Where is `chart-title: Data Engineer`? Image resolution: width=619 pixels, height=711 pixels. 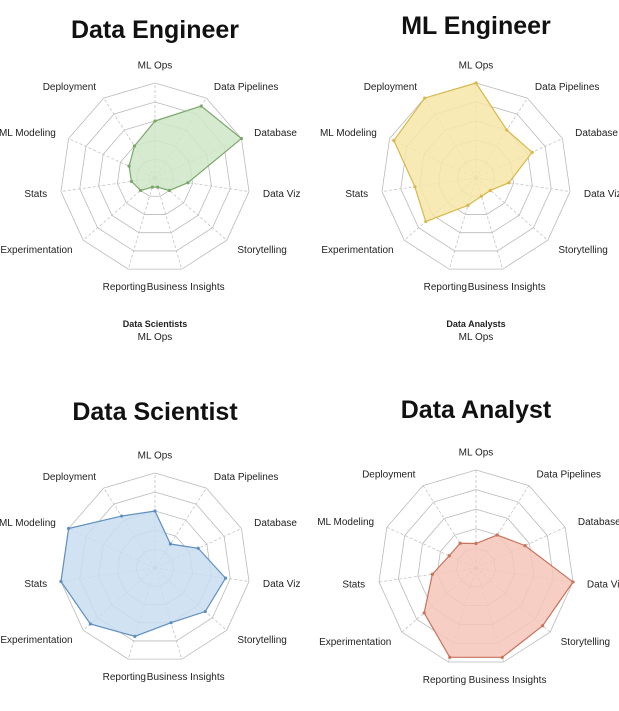 chart-title: Data Engineer is located at coordinates (155, 30).